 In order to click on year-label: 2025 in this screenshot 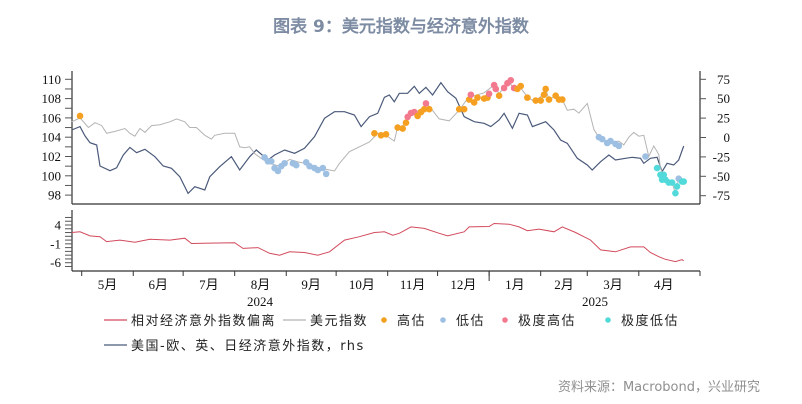, I will do `click(595, 301)`.